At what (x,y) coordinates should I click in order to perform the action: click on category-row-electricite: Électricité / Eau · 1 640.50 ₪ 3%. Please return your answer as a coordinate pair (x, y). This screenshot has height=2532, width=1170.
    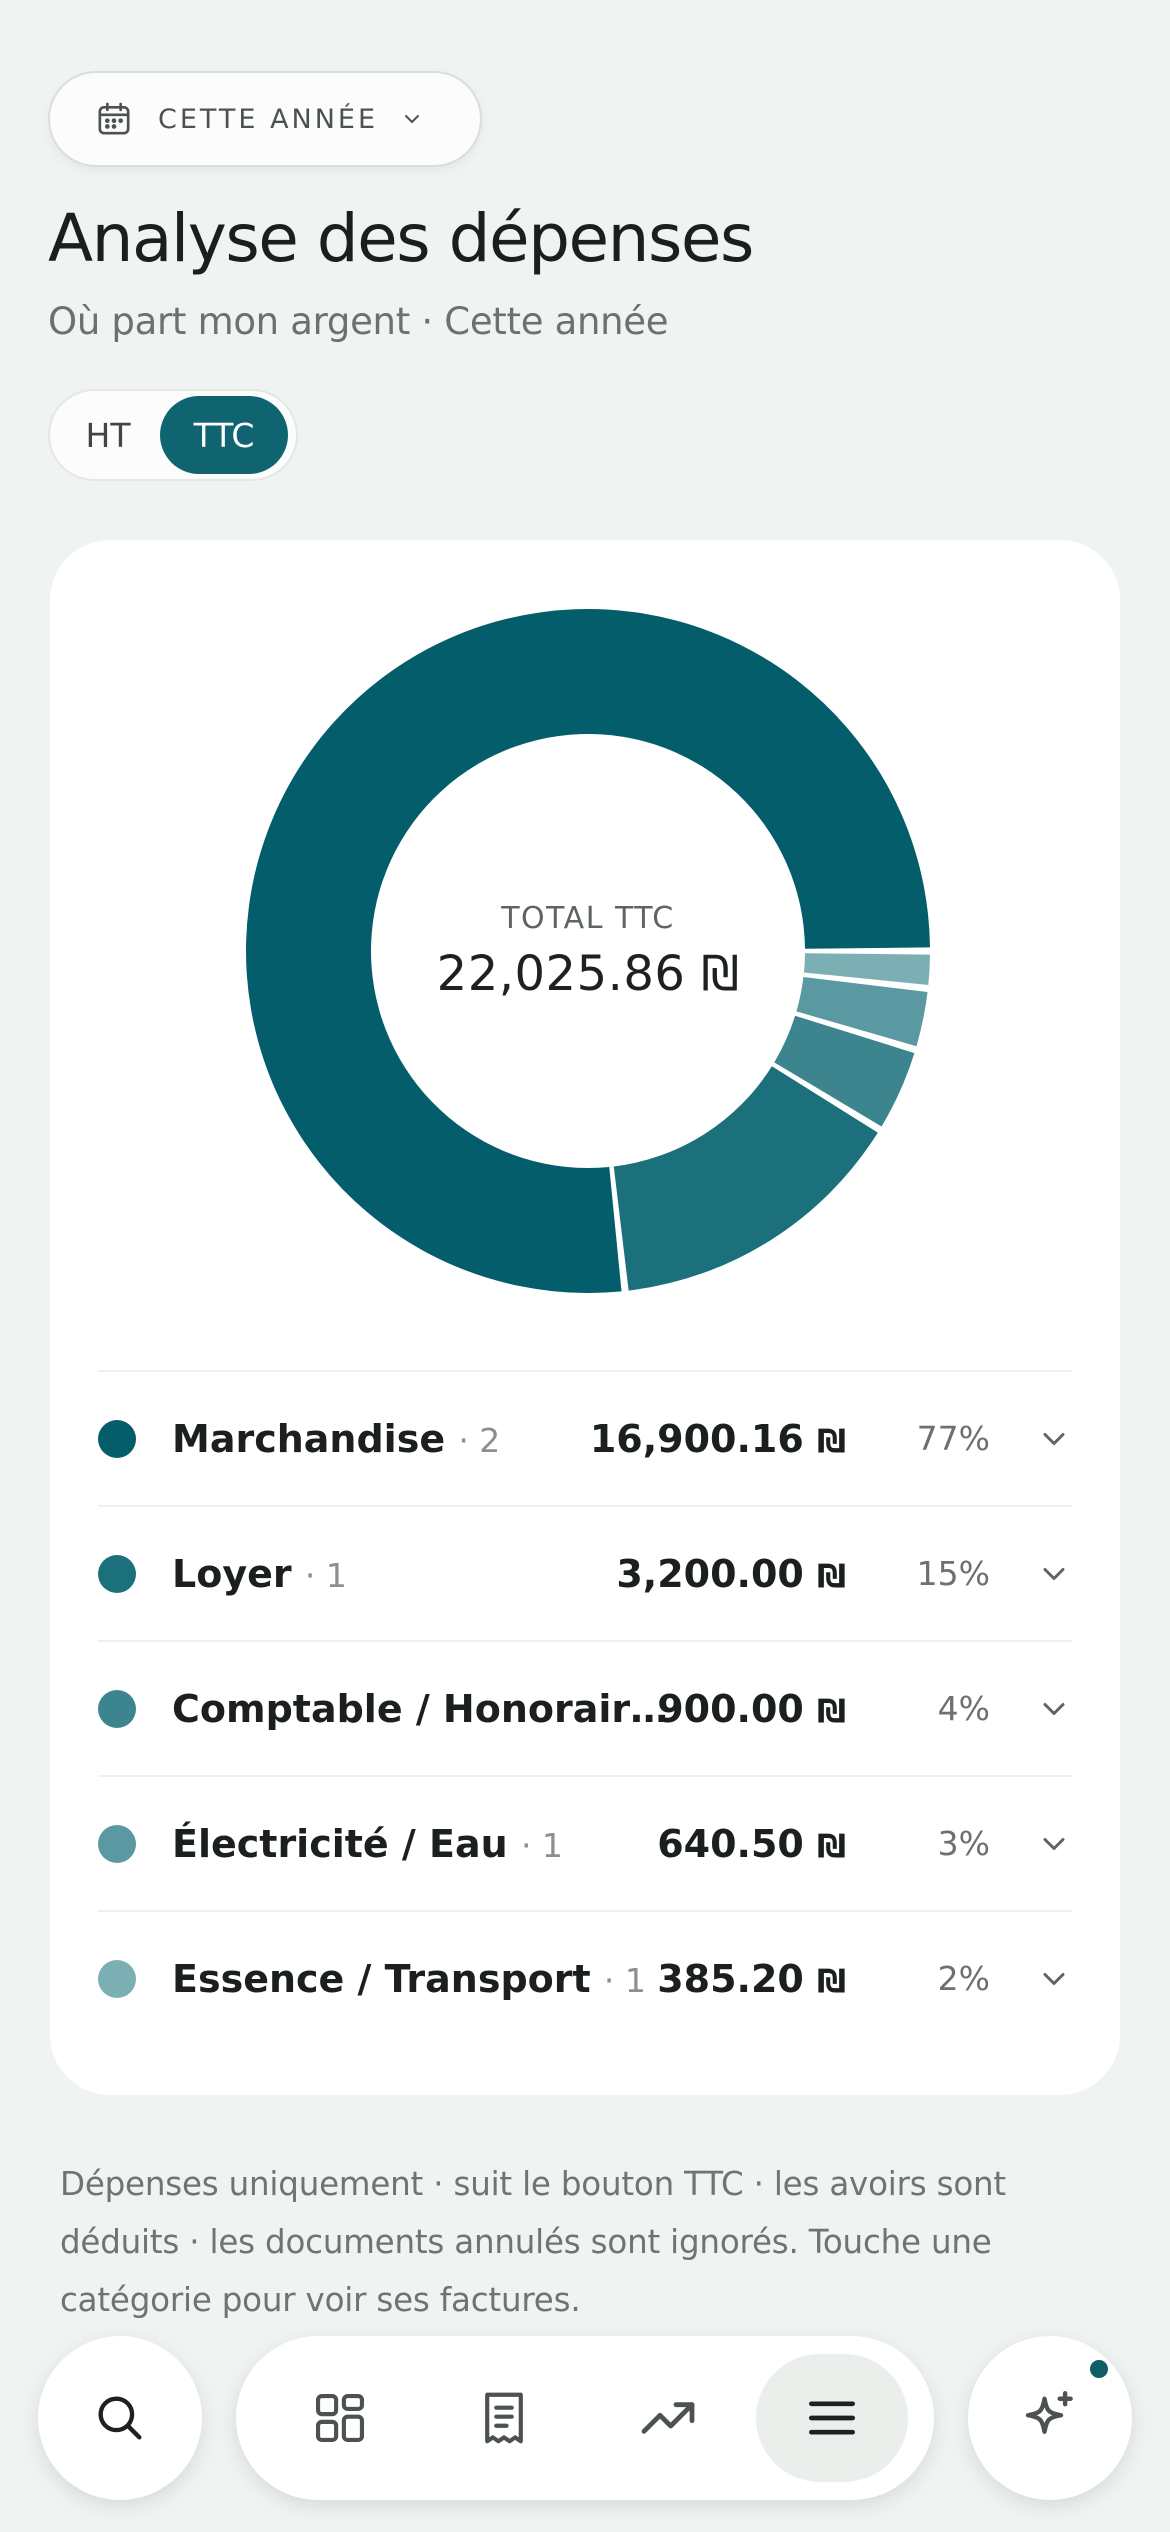
    Looking at the image, I should click on (585, 1842).